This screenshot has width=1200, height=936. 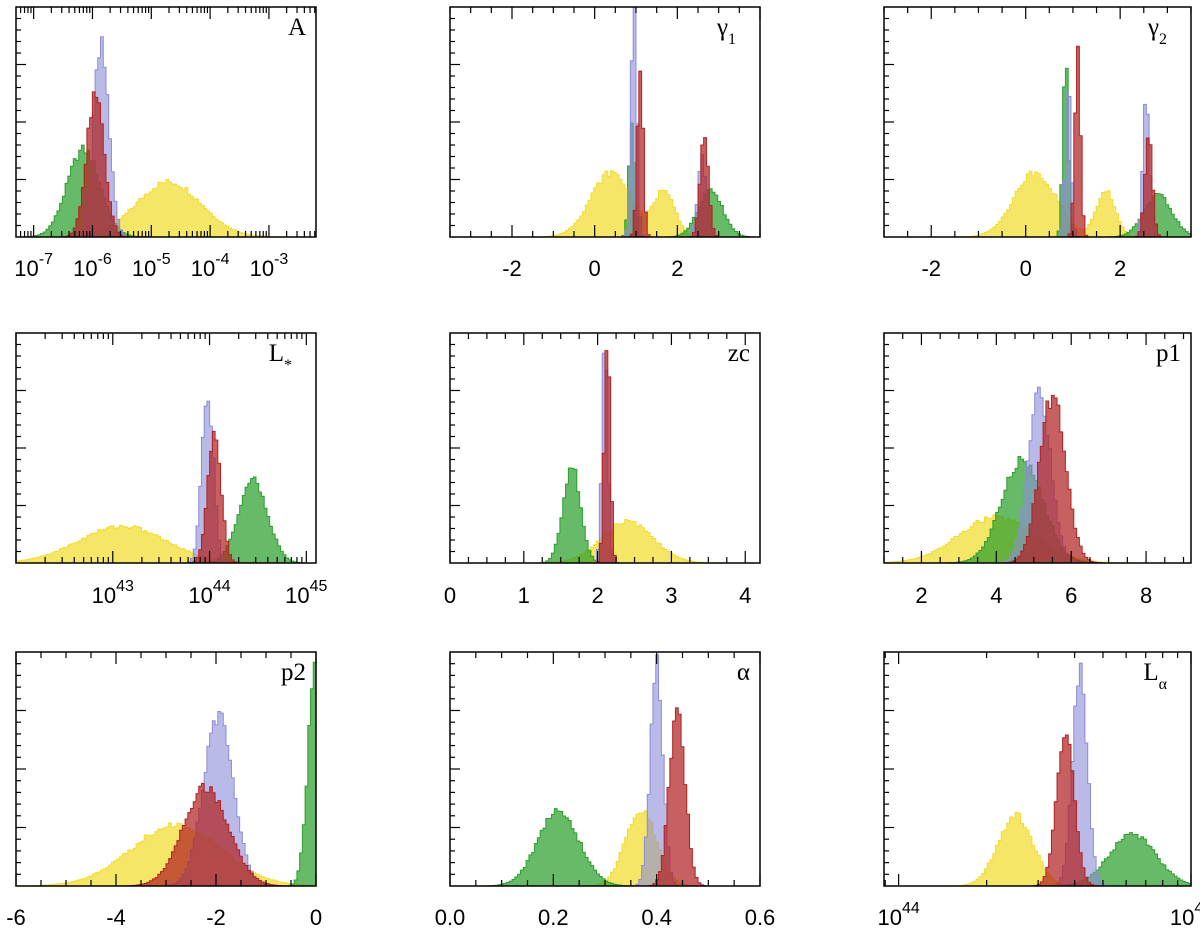 What do you see at coordinates (1157, 31) in the screenshot?
I see `panel-label: γ2` at bounding box center [1157, 31].